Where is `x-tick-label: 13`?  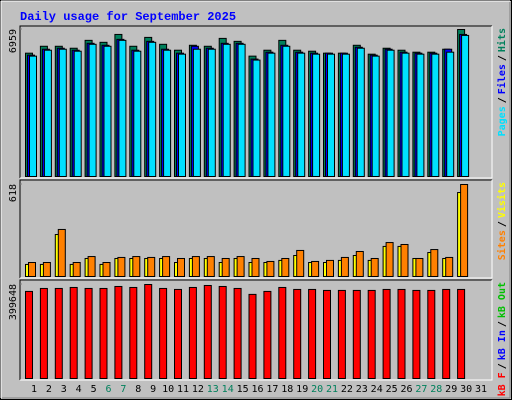
x-tick-label: 13 is located at coordinates (213, 389).